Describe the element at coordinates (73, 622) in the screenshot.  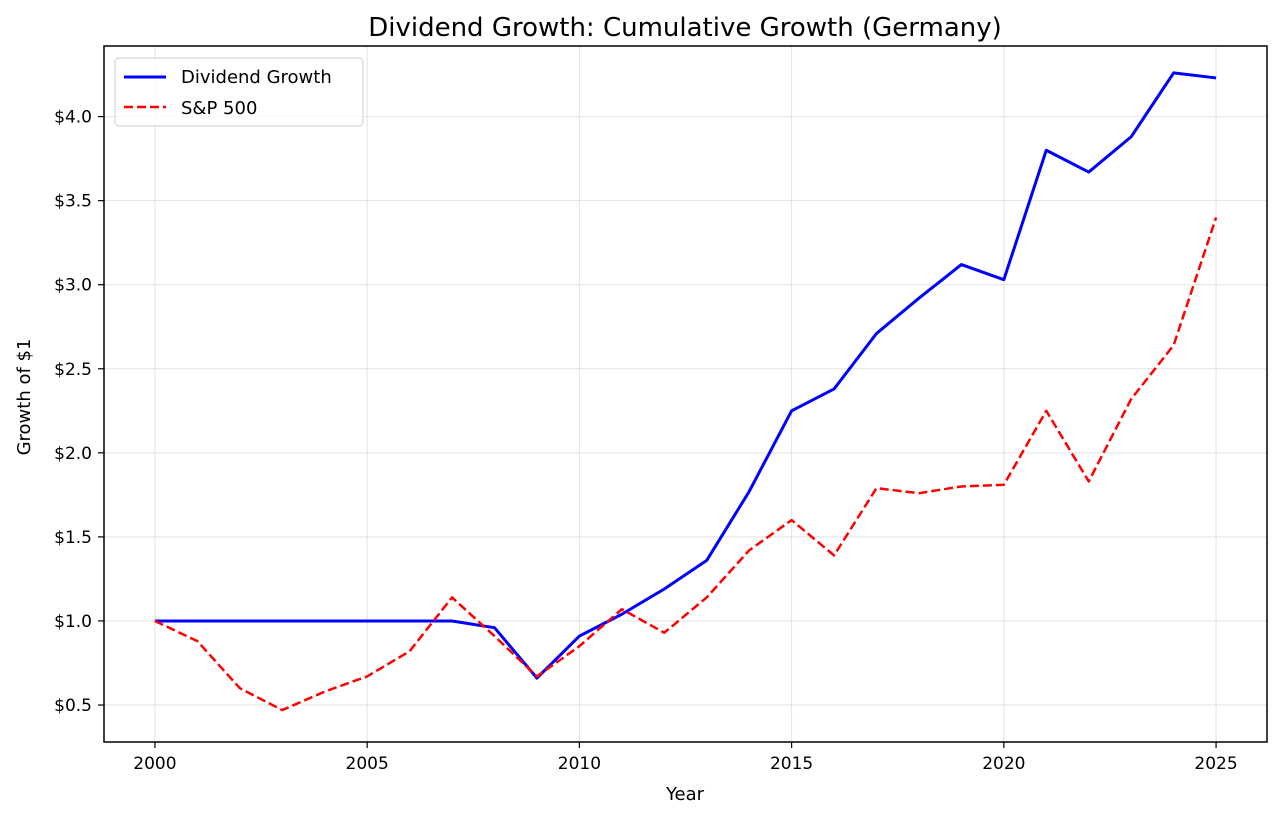
I see `y-tick-label: $1.0` at that location.